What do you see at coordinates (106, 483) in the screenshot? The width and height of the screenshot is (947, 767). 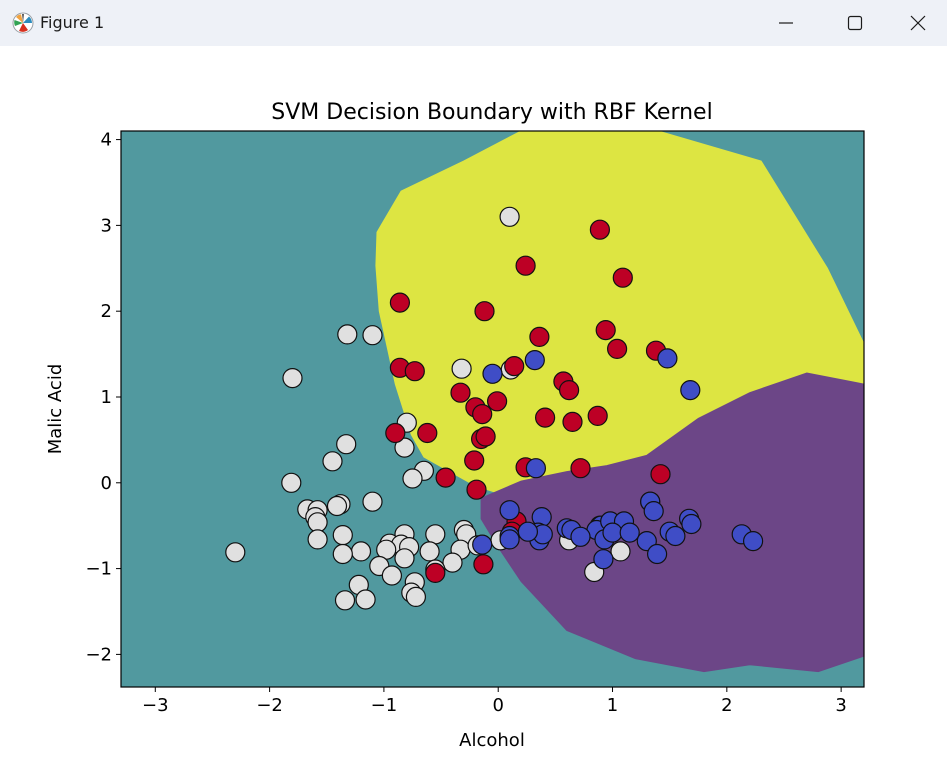 I see `y-tick-label: 0` at bounding box center [106, 483].